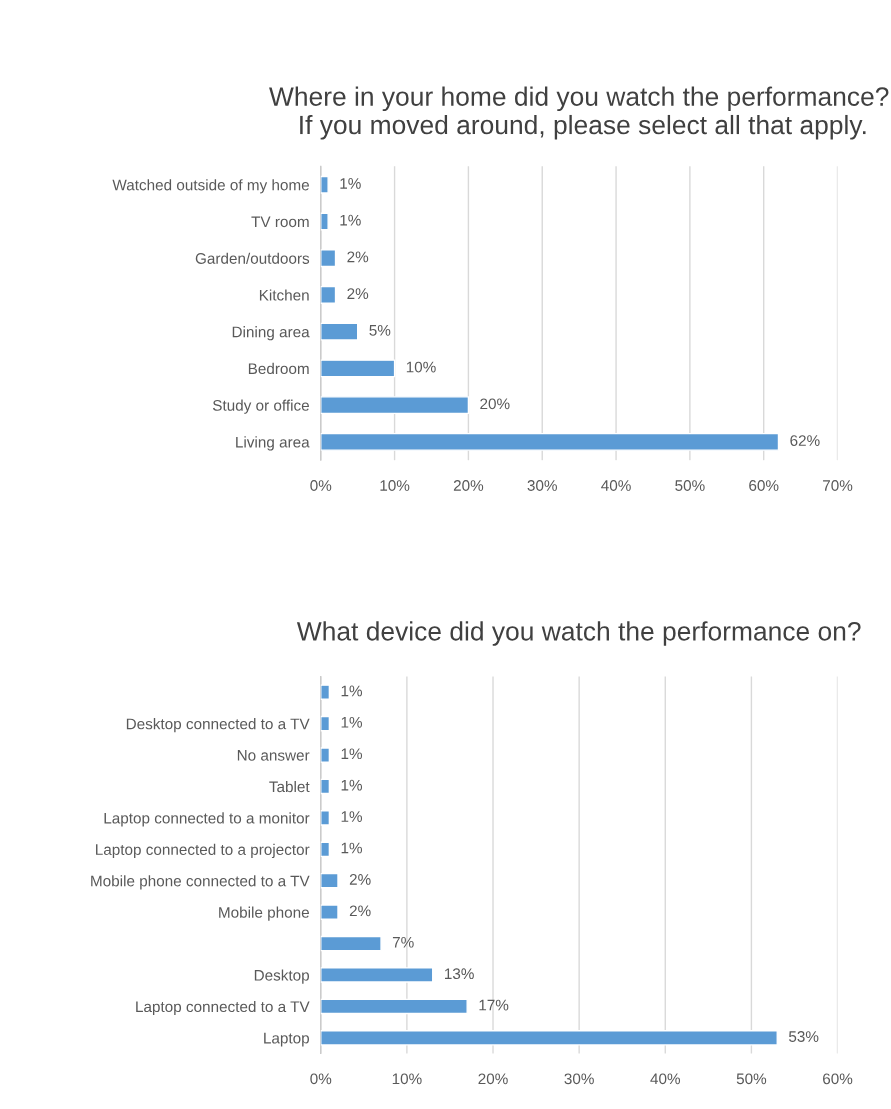 The height and width of the screenshot is (1109, 891). What do you see at coordinates (273, 443) in the screenshot?
I see `y-tick-label: Living area` at bounding box center [273, 443].